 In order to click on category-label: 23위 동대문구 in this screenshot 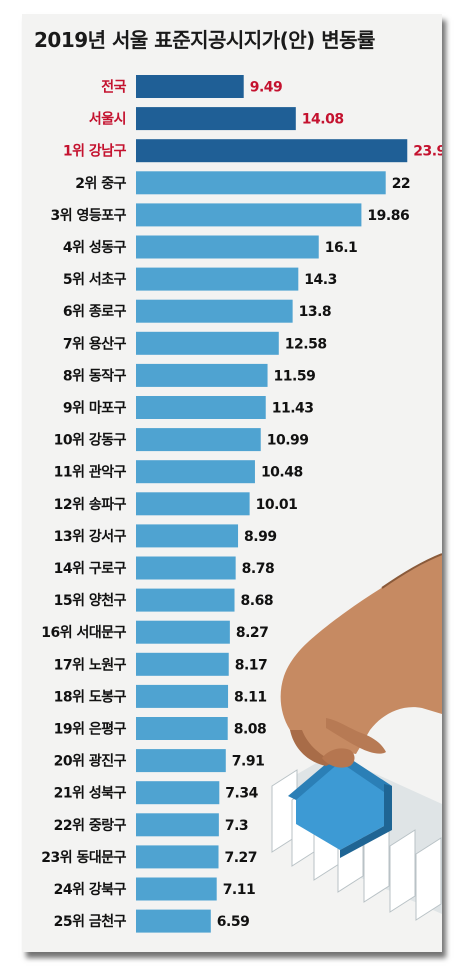, I will do `click(83, 858)`.